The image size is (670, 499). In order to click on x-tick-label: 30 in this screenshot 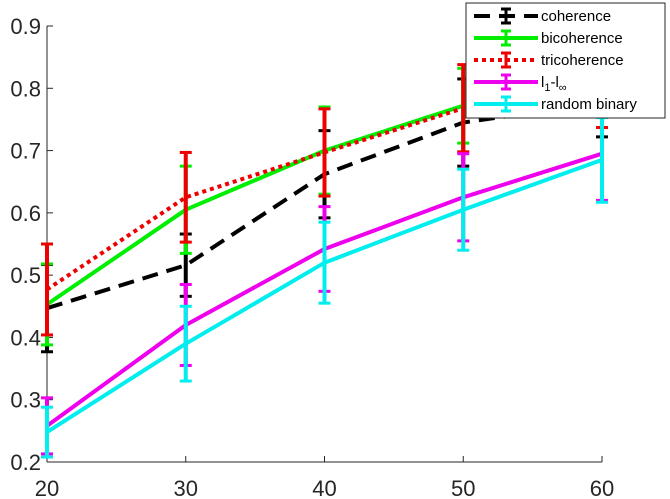, I will do `click(186, 487)`.